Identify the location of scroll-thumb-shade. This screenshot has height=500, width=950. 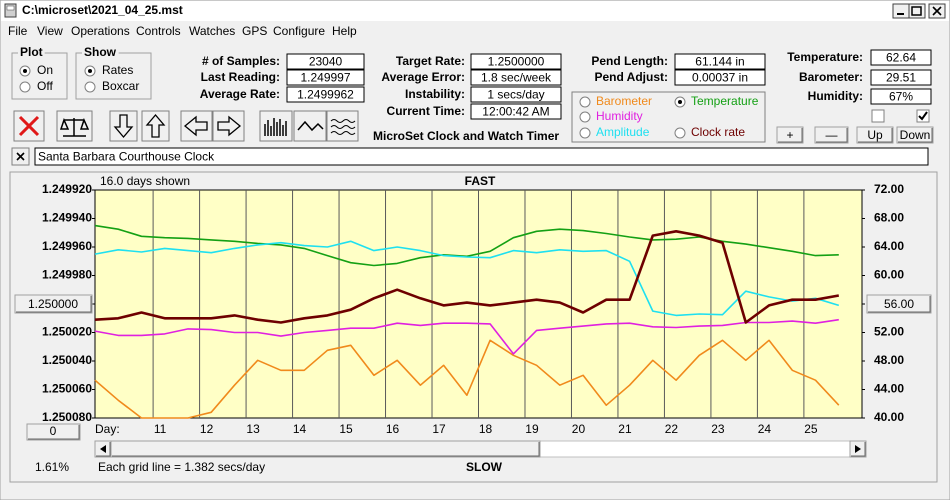
(326, 449).